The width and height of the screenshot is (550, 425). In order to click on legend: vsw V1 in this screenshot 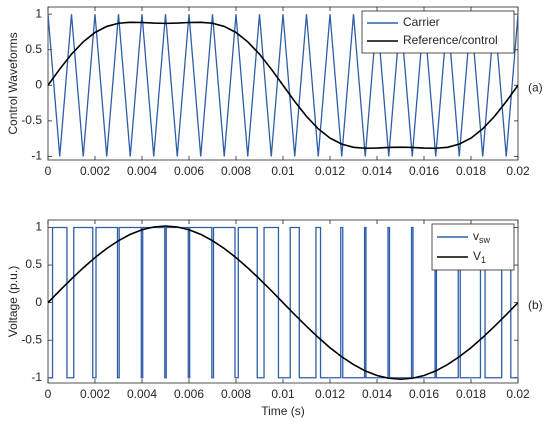, I will do `click(473, 247)`.